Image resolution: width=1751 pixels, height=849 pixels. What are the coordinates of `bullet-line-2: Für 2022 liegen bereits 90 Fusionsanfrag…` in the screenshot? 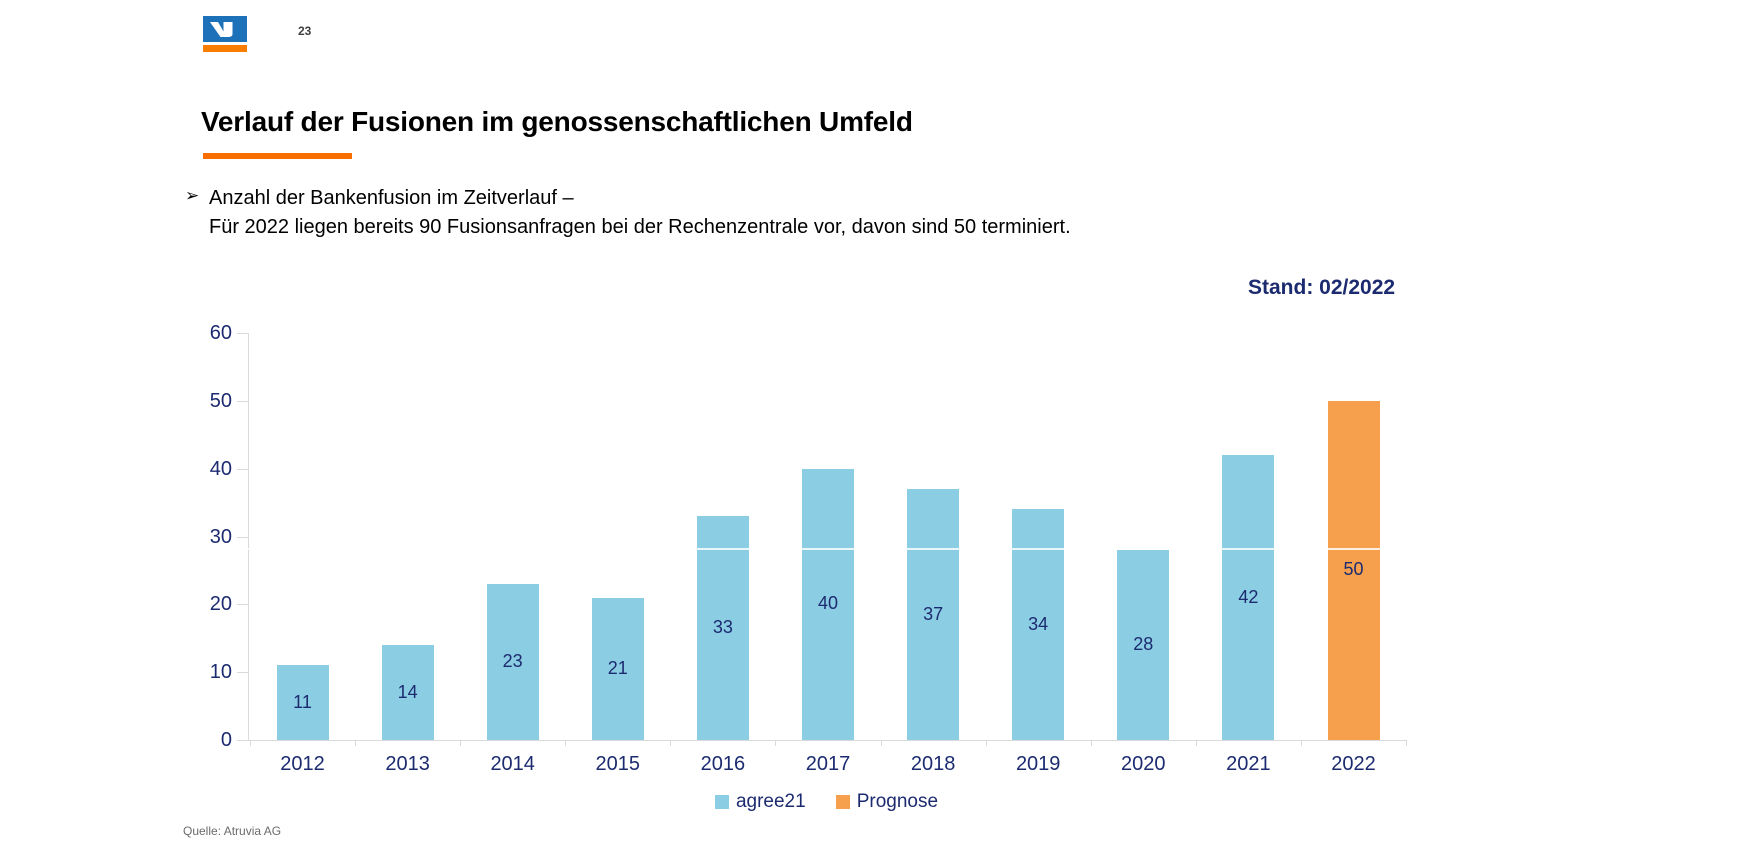 It's located at (640, 227).